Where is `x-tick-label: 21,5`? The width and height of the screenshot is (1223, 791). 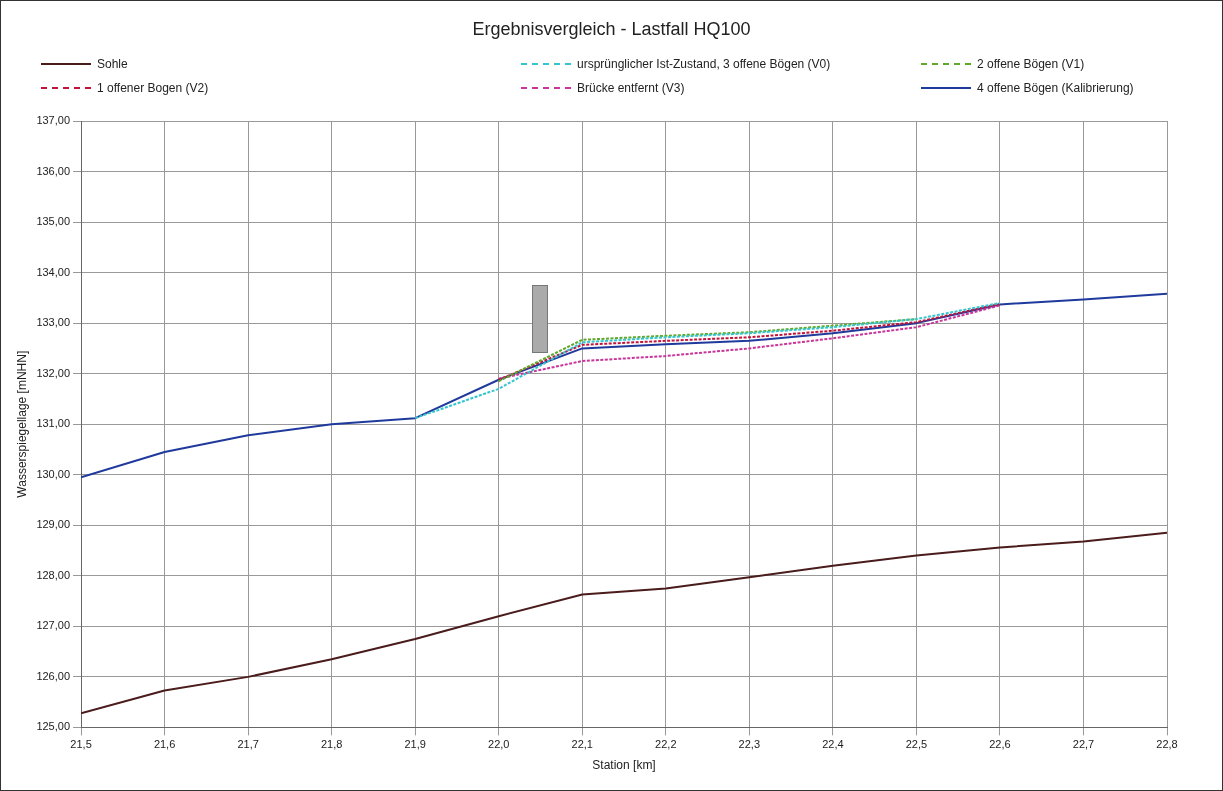 x-tick-label: 21,5 is located at coordinates (81, 744).